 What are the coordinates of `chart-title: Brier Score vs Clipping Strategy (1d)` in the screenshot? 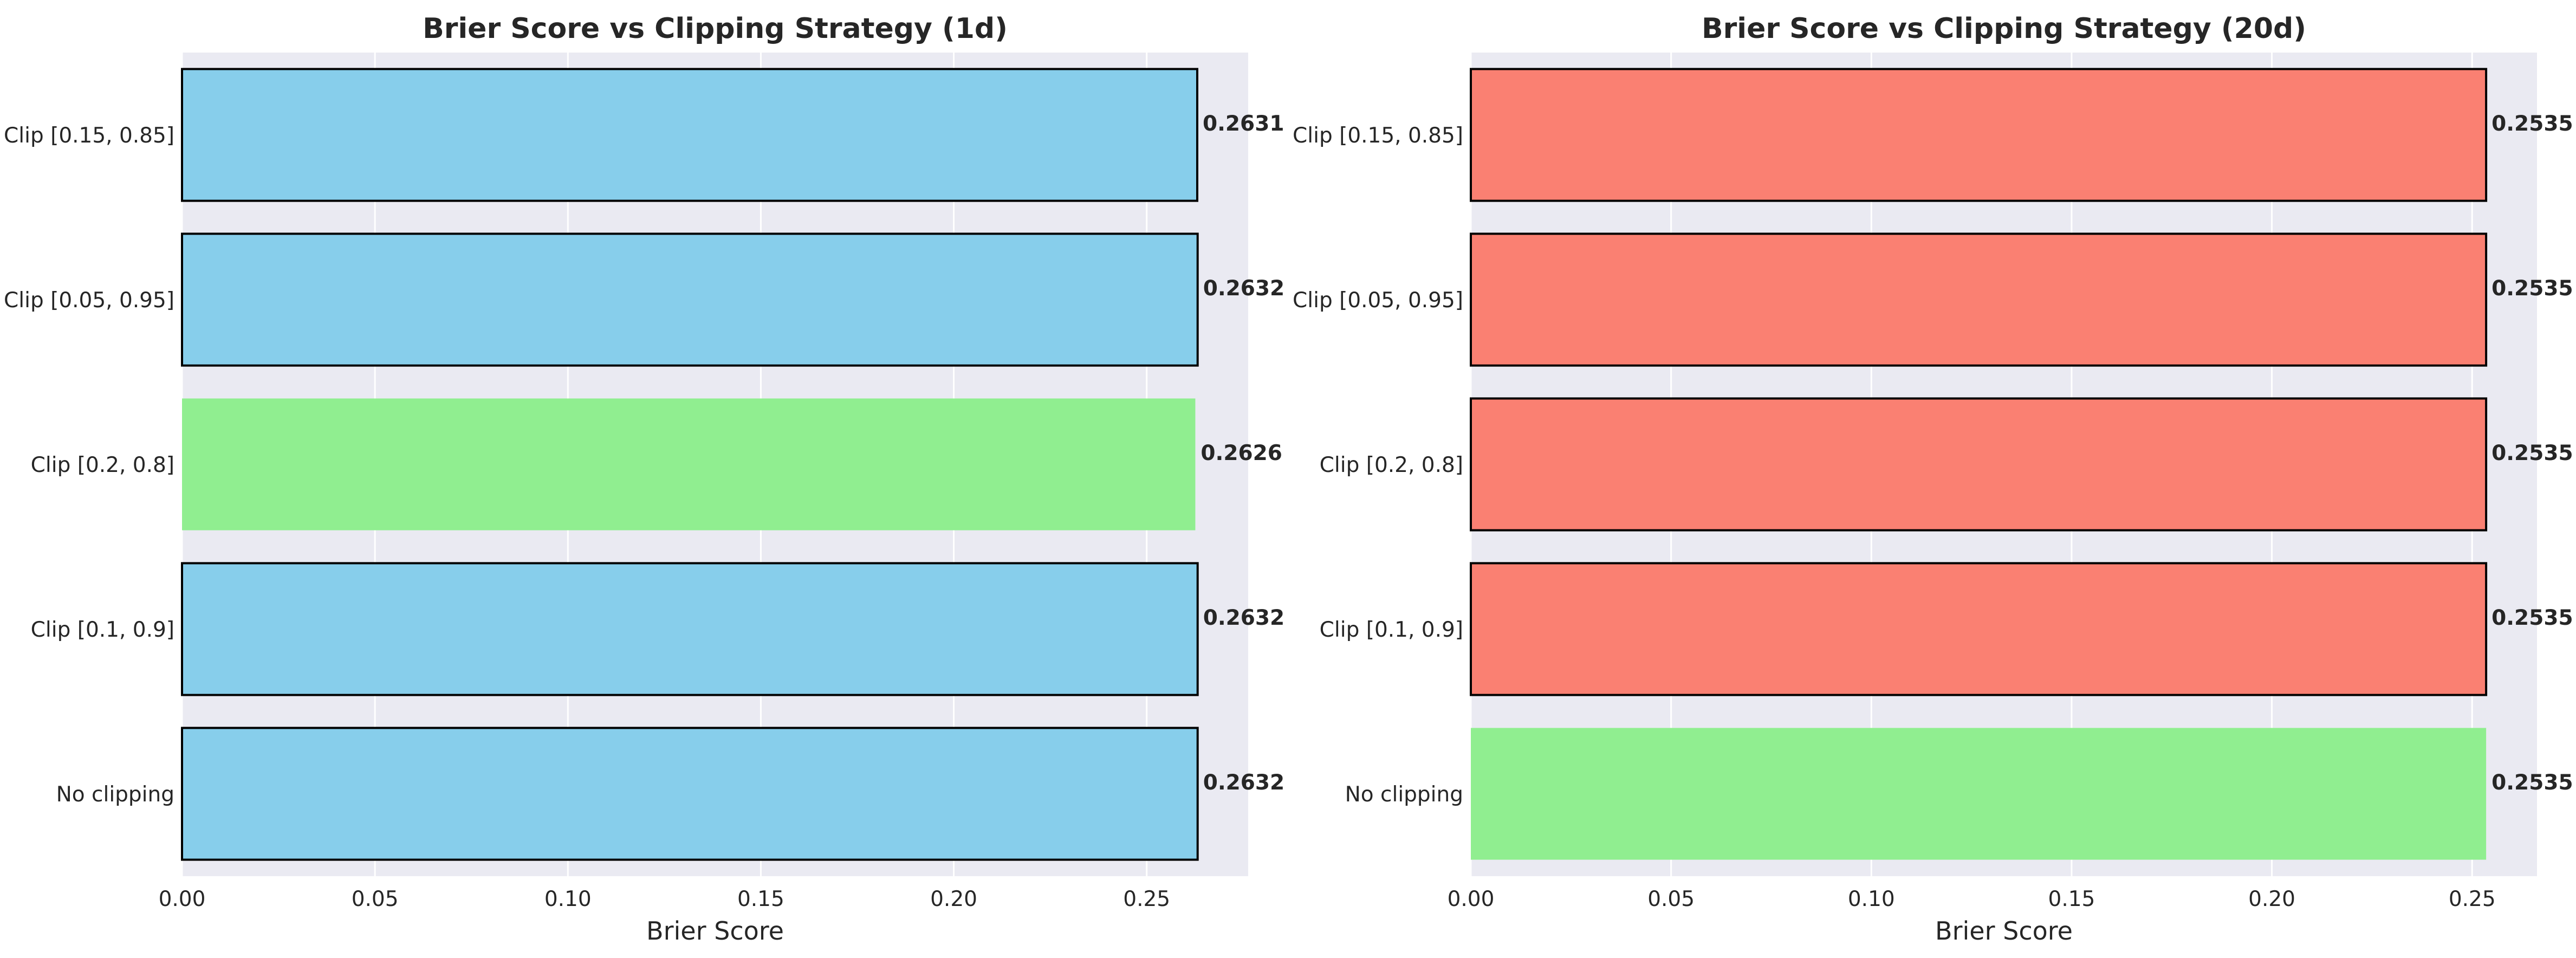 It's located at (715, 28).